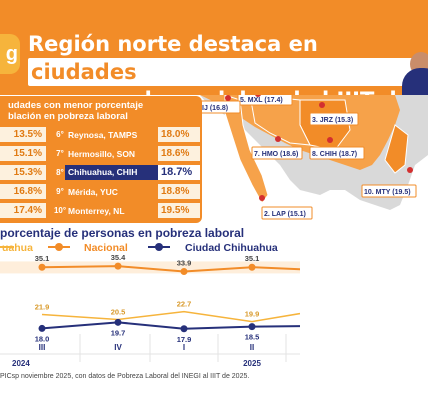 This screenshot has width=428, height=400. I want to click on x-tick-label: I, so click(184, 347).